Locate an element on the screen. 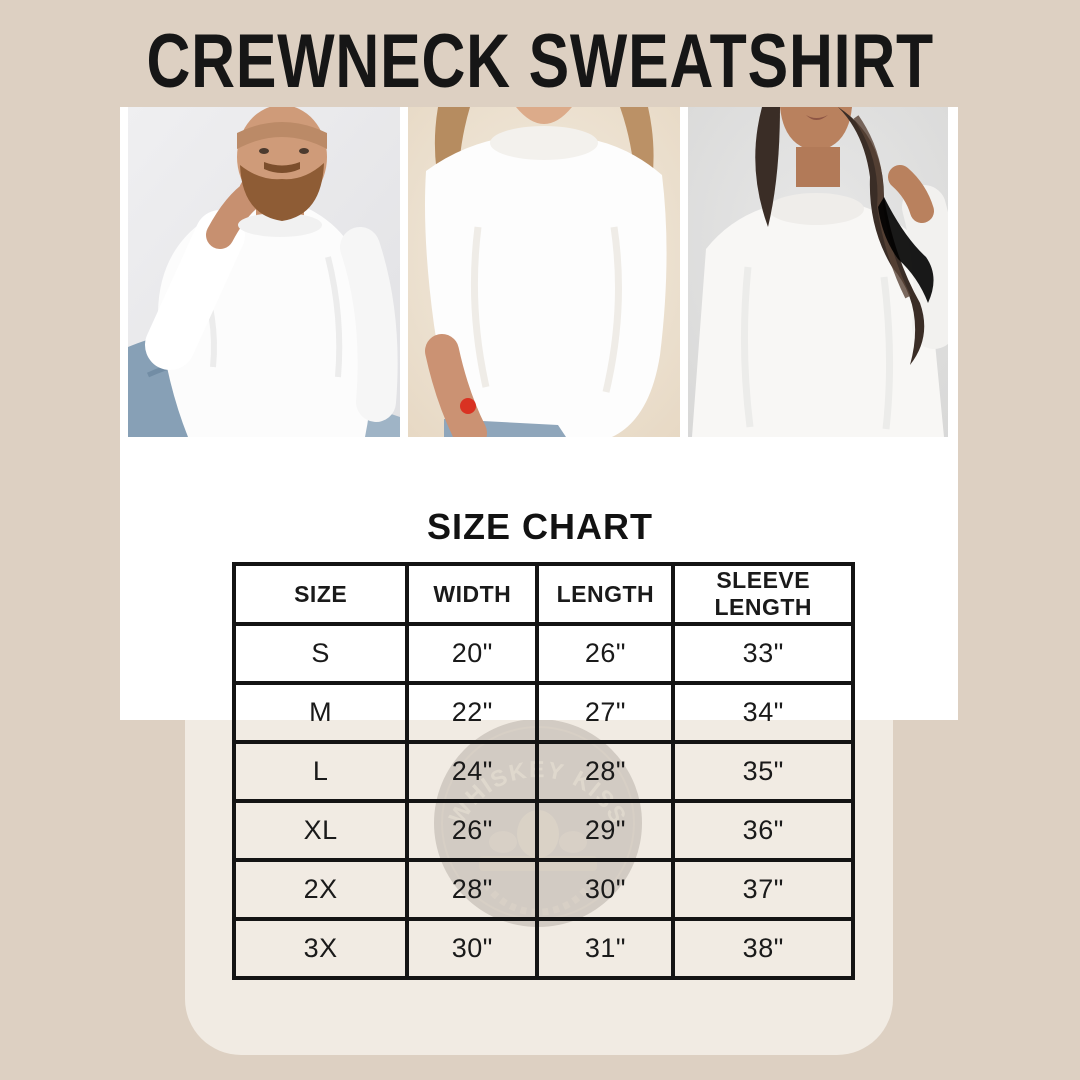 The width and height of the screenshot is (1080, 1080). measurement-cell: 20" is located at coordinates (472, 653).